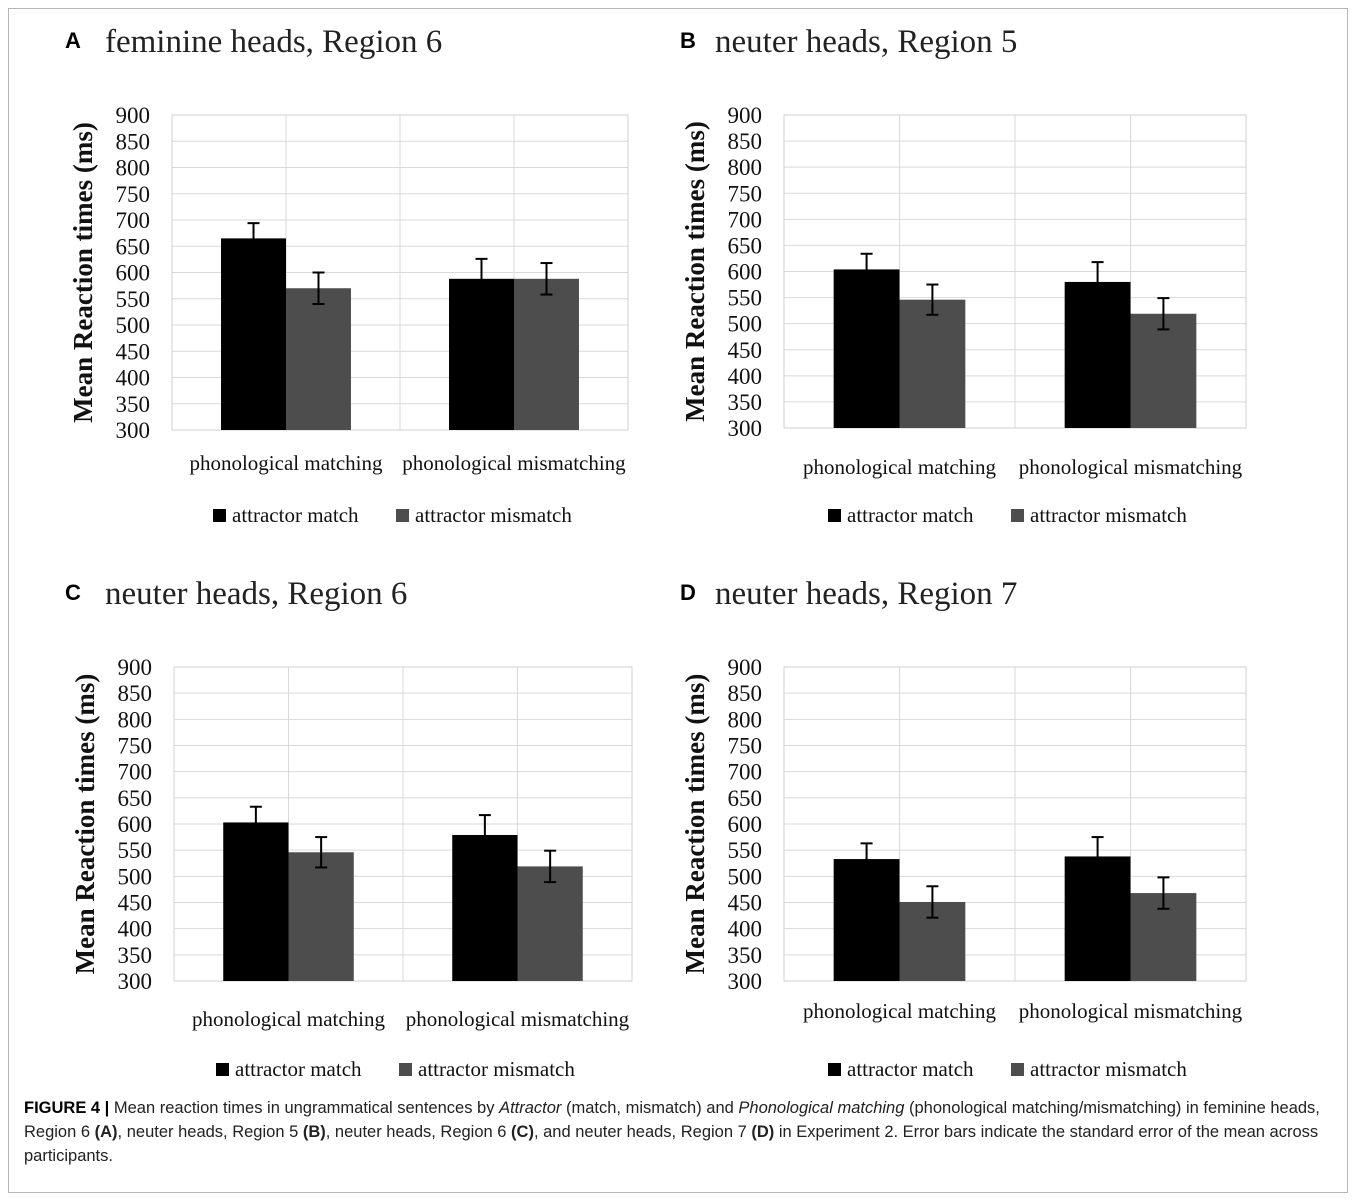 The width and height of the screenshot is (1358, 1201). Describe the element at coordinates (273, 42) in the screenshot. I see `panel-a-title: feminine heads, Region 6` at that location.